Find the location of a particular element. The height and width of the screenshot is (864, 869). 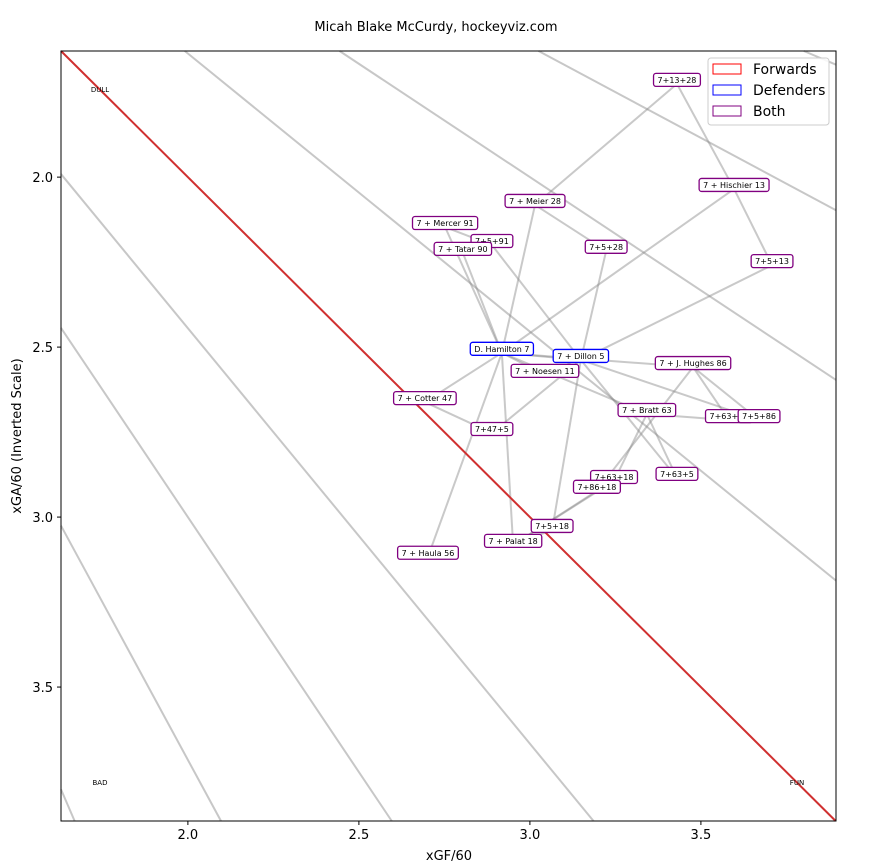

point-label: 7+5+28 is located at coordinates (606, 246).